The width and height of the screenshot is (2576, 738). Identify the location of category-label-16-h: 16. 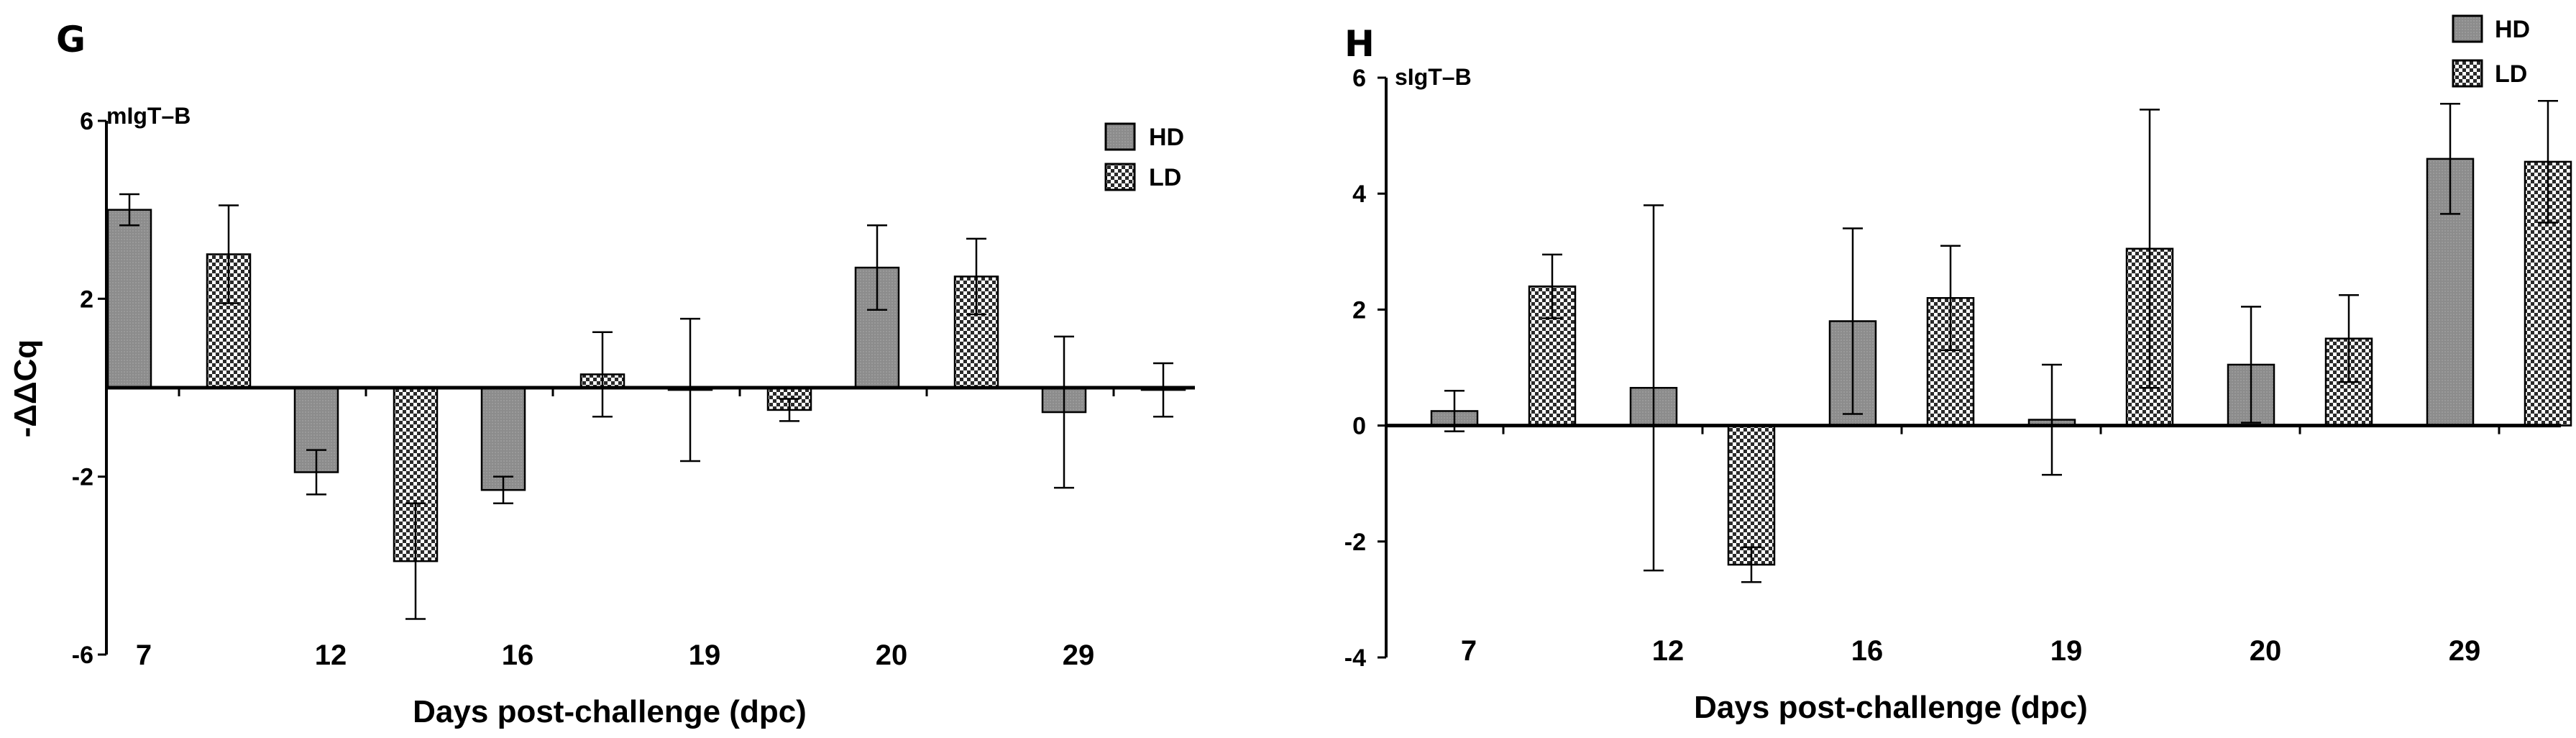
(1868, 651).